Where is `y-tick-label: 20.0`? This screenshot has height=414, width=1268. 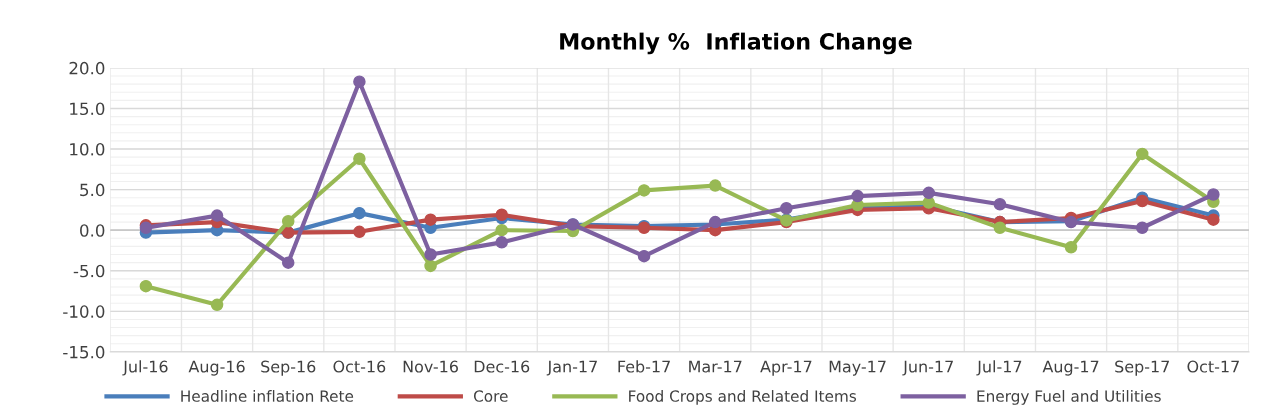 y-tick-label: 20.0 is located at coordinates (87, 68).